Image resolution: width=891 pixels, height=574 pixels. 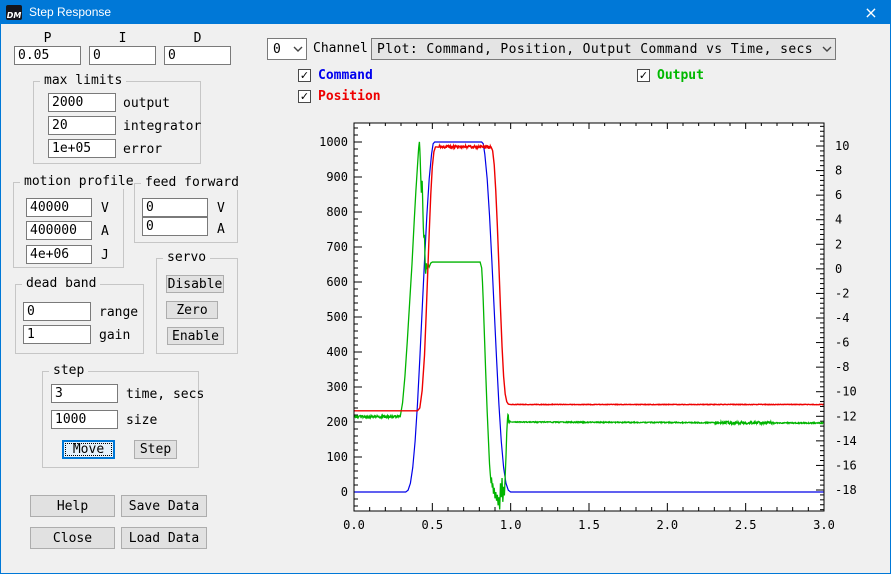 I want to click on svg-text: 10, so click(x=842, y=146).